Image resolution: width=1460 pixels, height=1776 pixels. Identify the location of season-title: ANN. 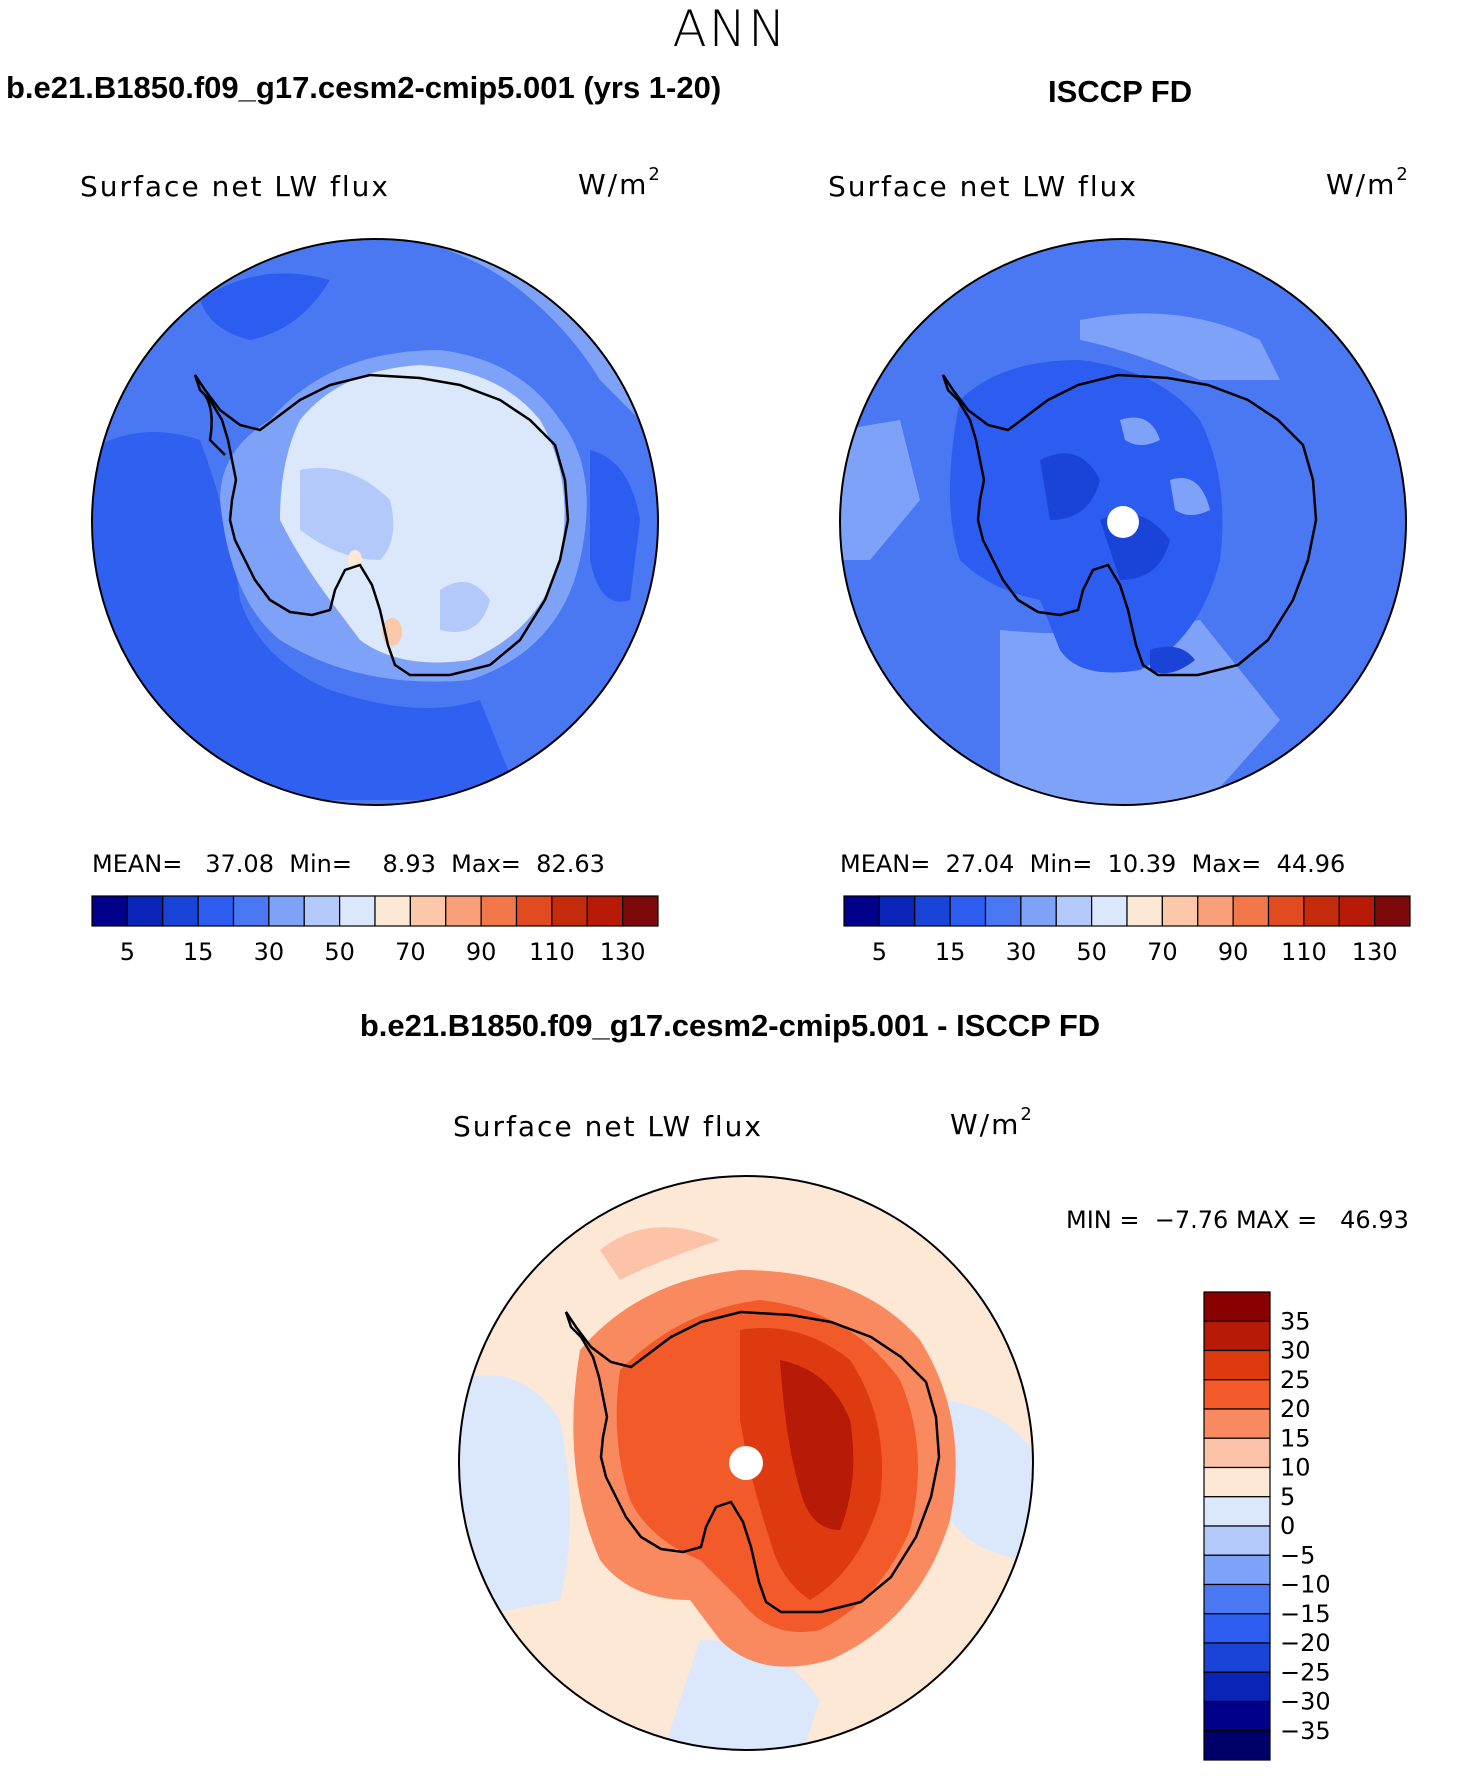
(730, 29).